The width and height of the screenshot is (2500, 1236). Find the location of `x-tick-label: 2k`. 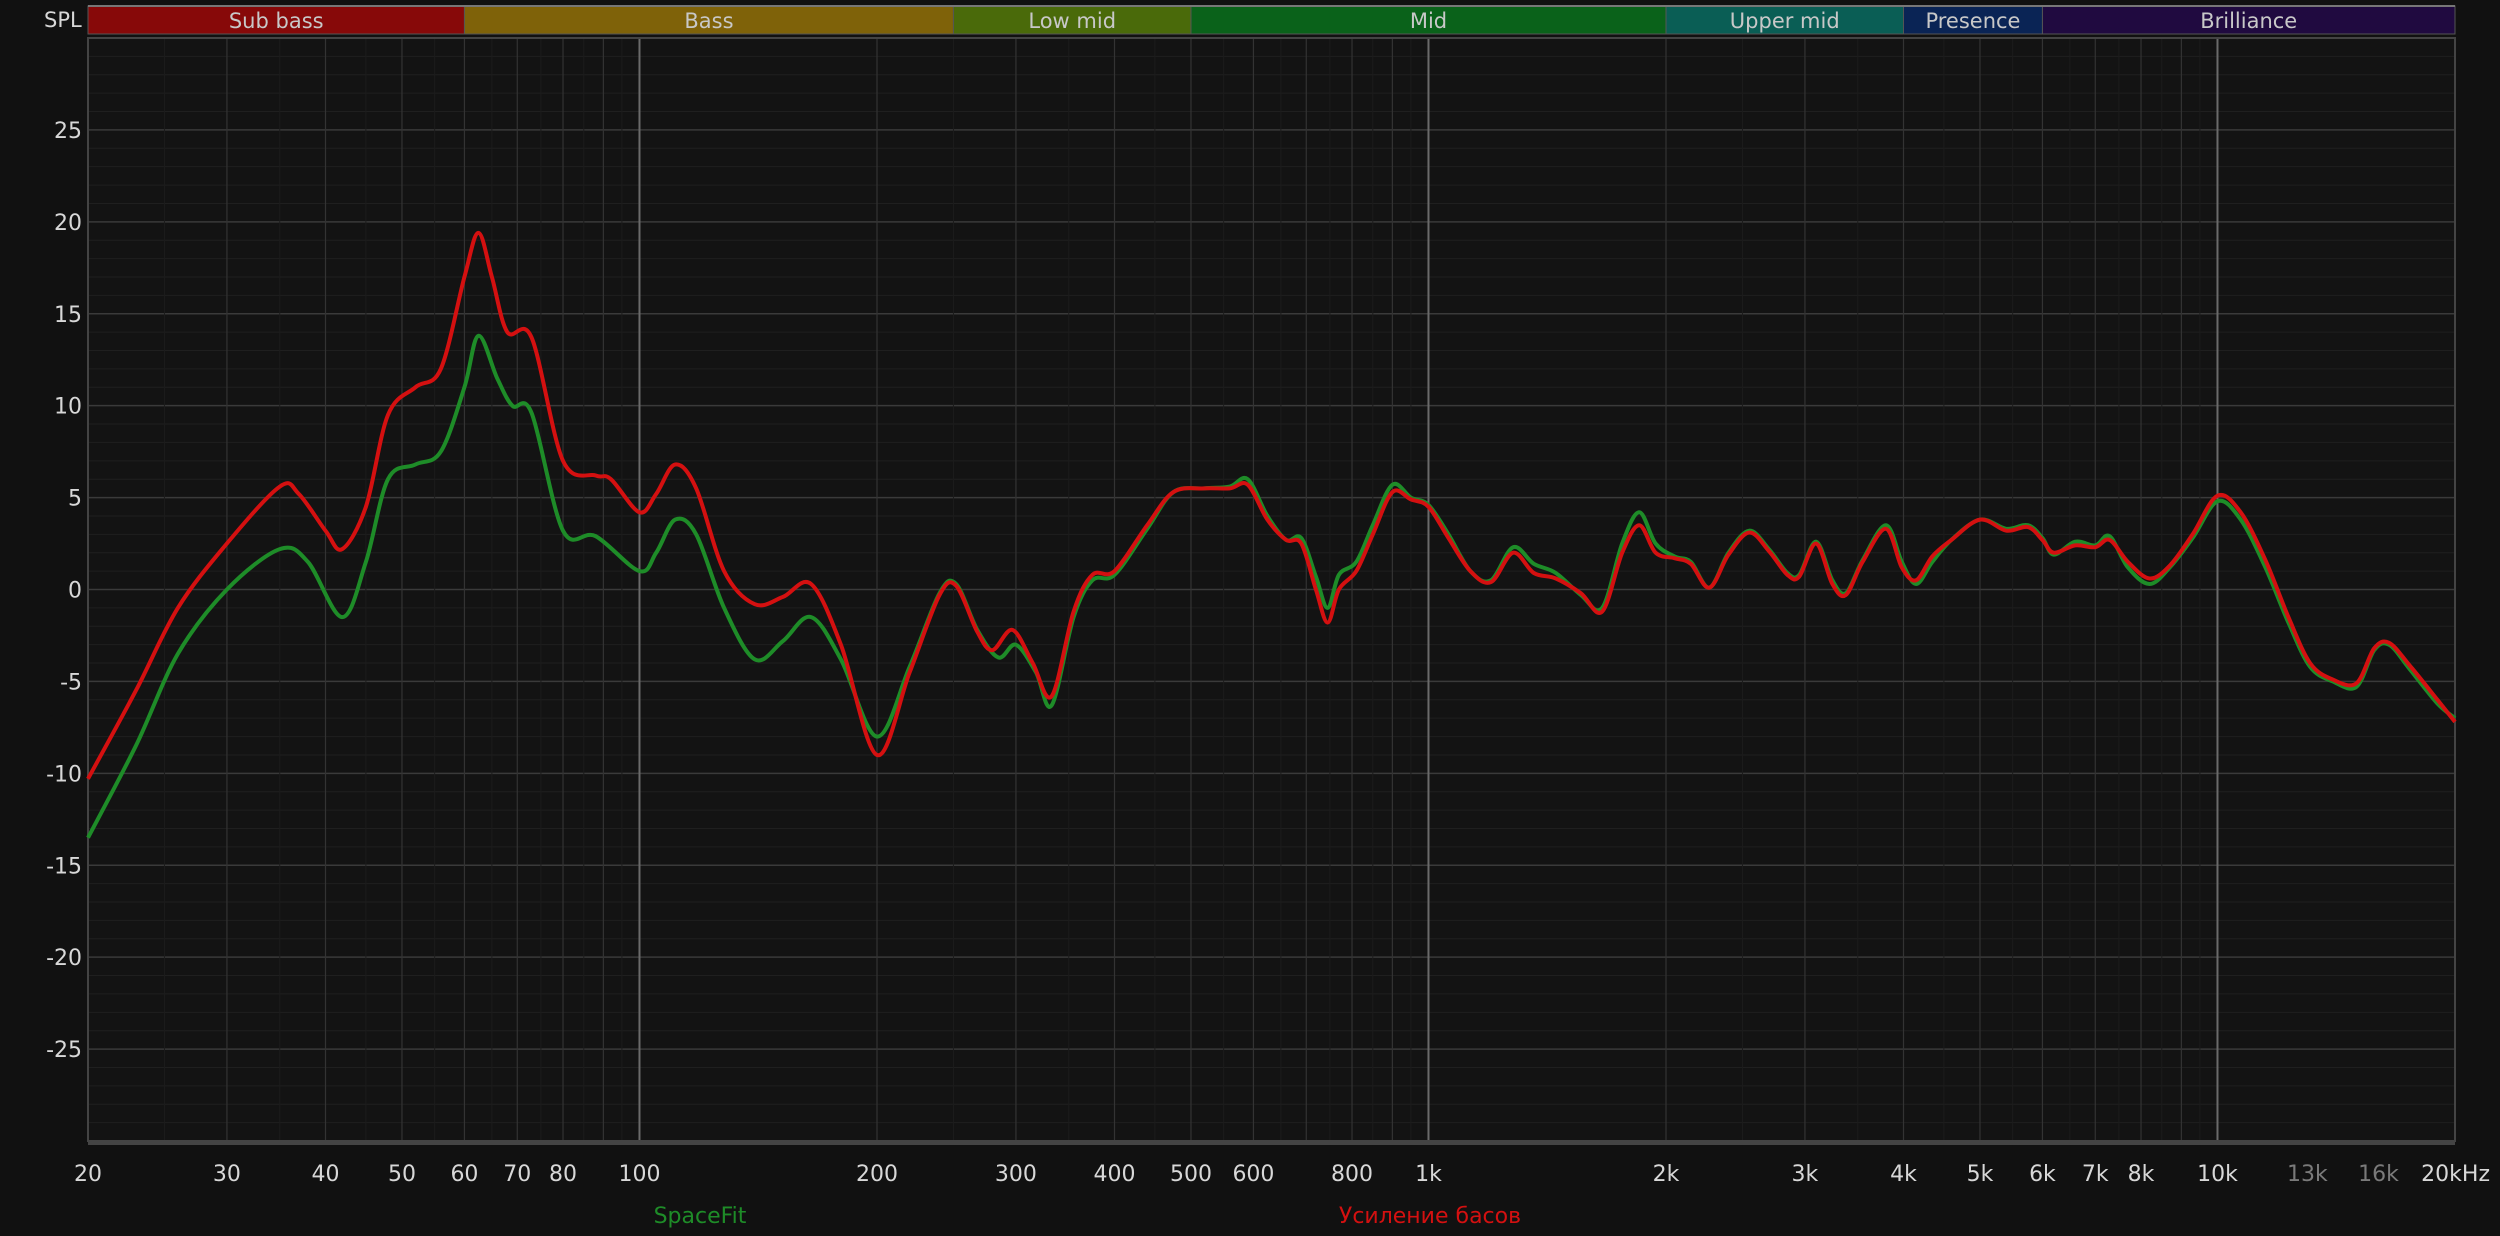

x-tick-label: 2k is located at coordinates (1666, 1174).